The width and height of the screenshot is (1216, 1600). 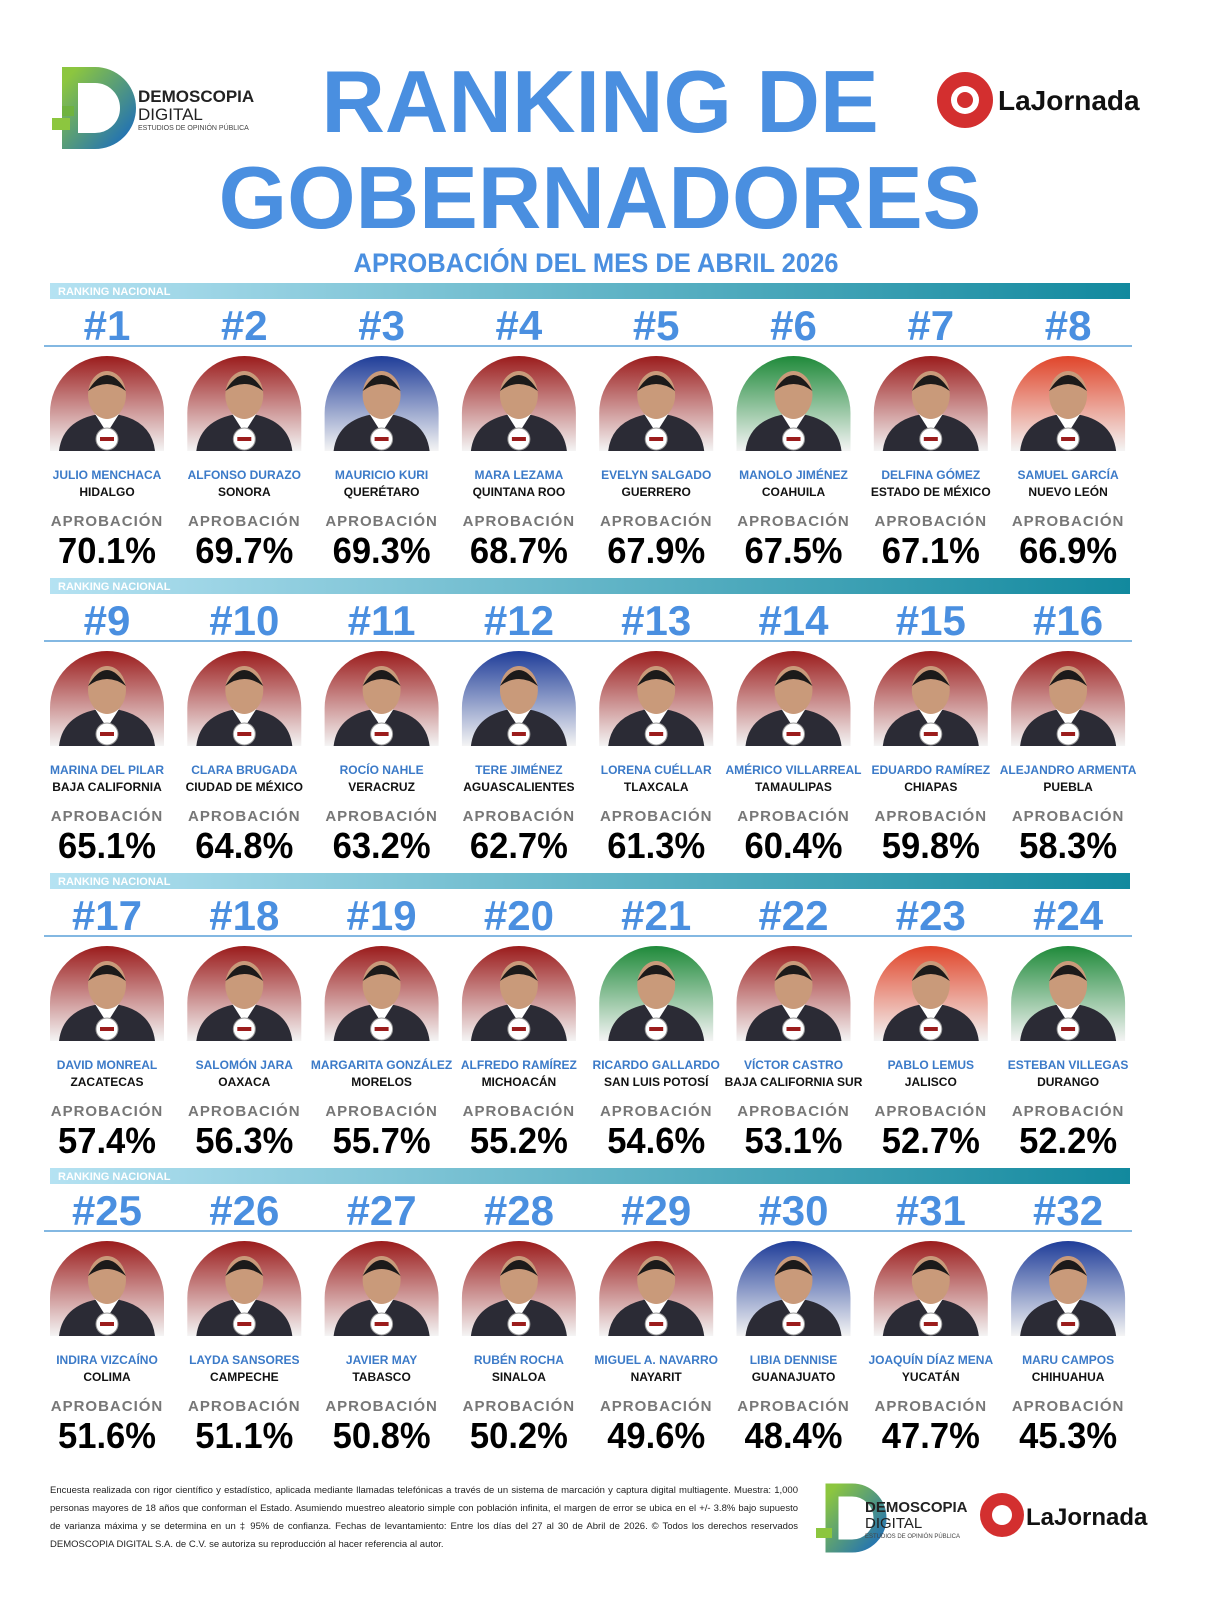 What do you see at coordinates (1068, 325) in the screenshot?
I see `rank: #8` at bounding box center [1068, 325].